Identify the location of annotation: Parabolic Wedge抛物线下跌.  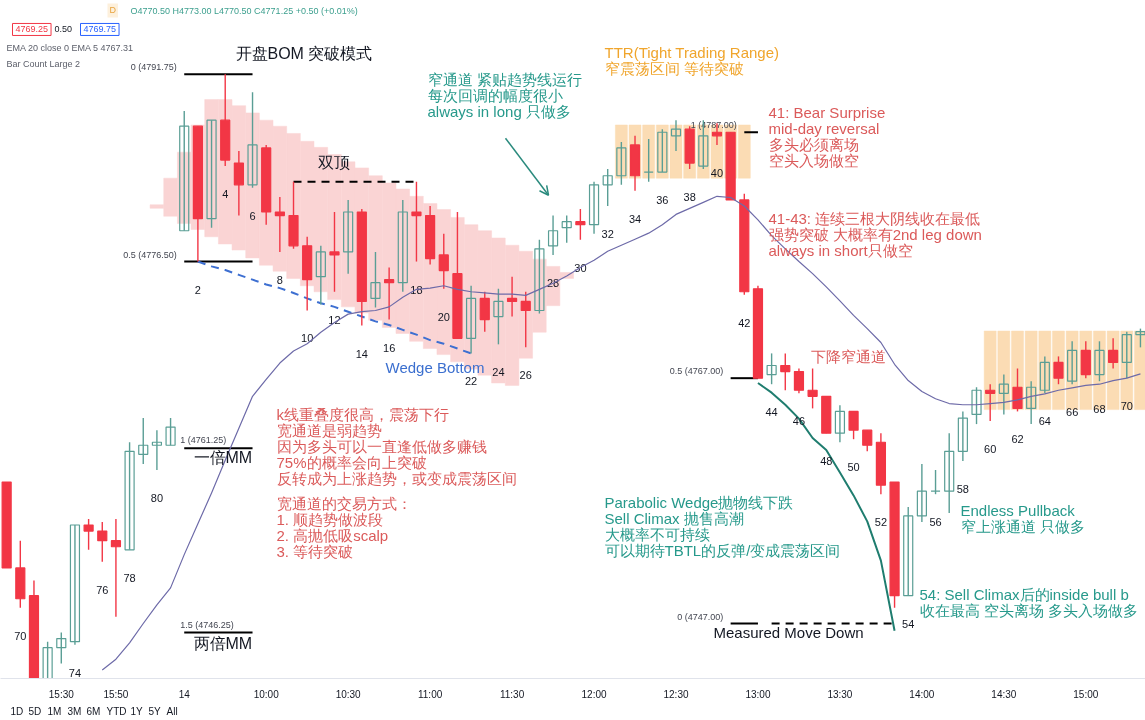
(699, 503).